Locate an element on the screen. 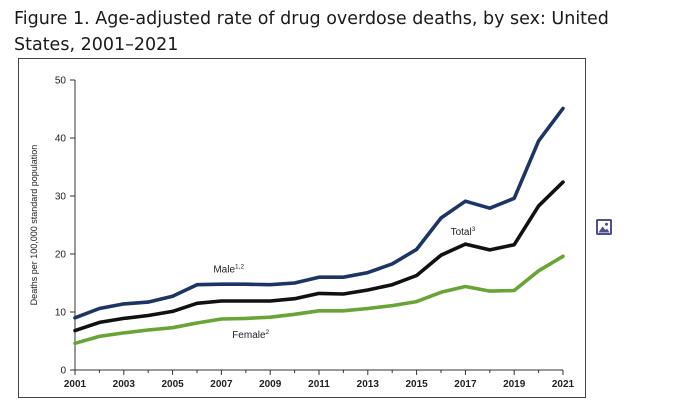  y-tick-label: 50 is located at coordinates (61, 81).